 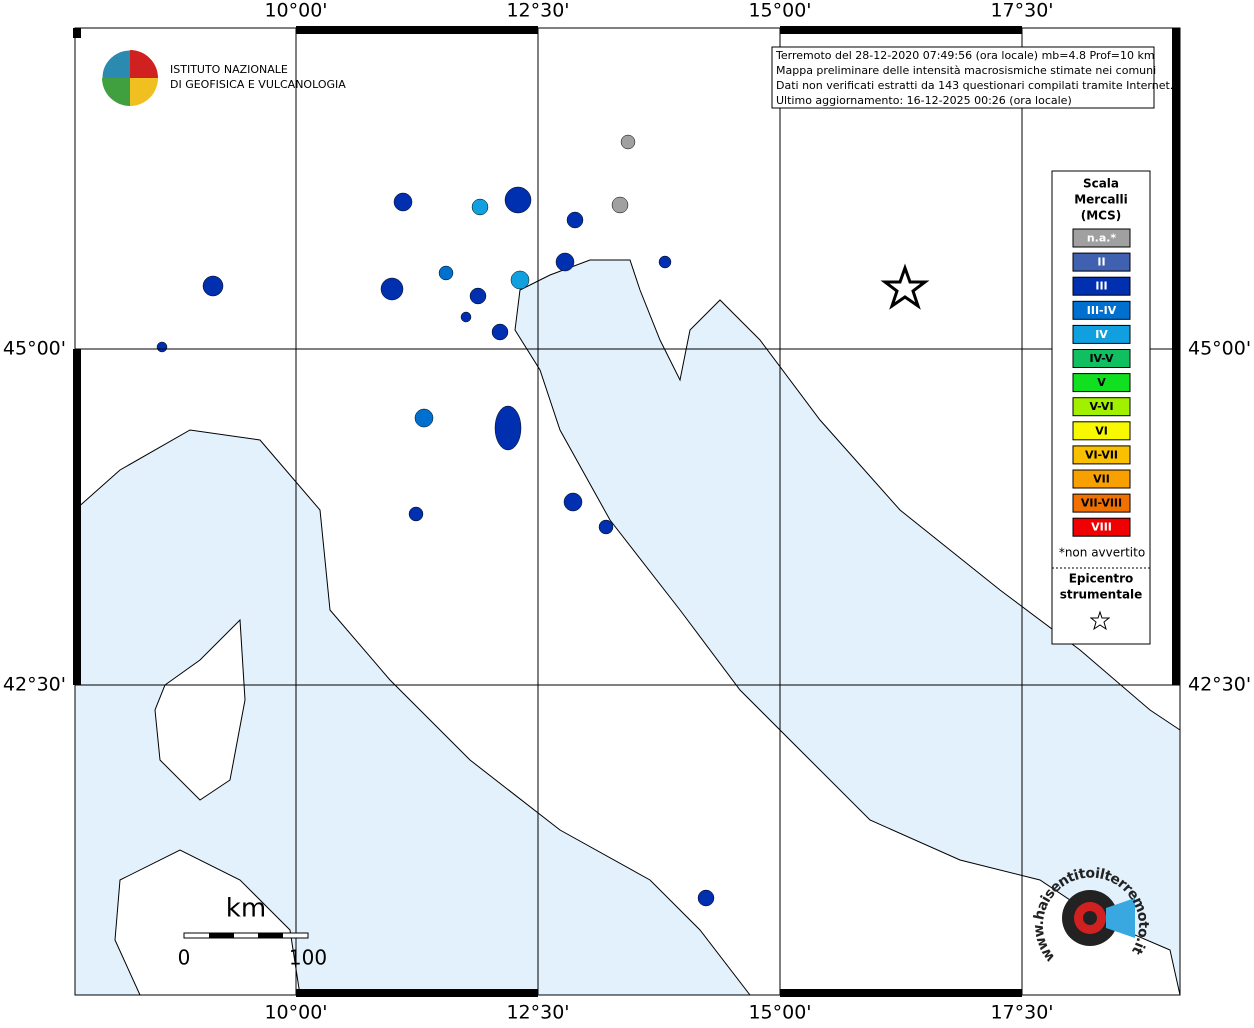 What do you see at coordinates (200, 709) in the screenshot?
I see `corsica` at bounding box center [200, 709].